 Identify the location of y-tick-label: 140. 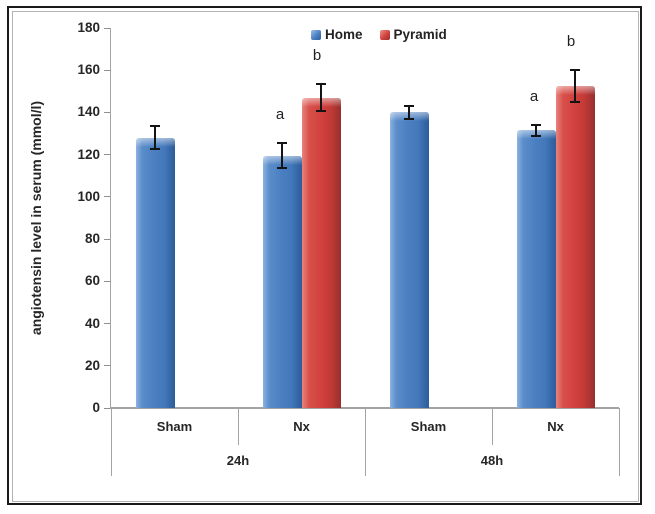
(88, 112).